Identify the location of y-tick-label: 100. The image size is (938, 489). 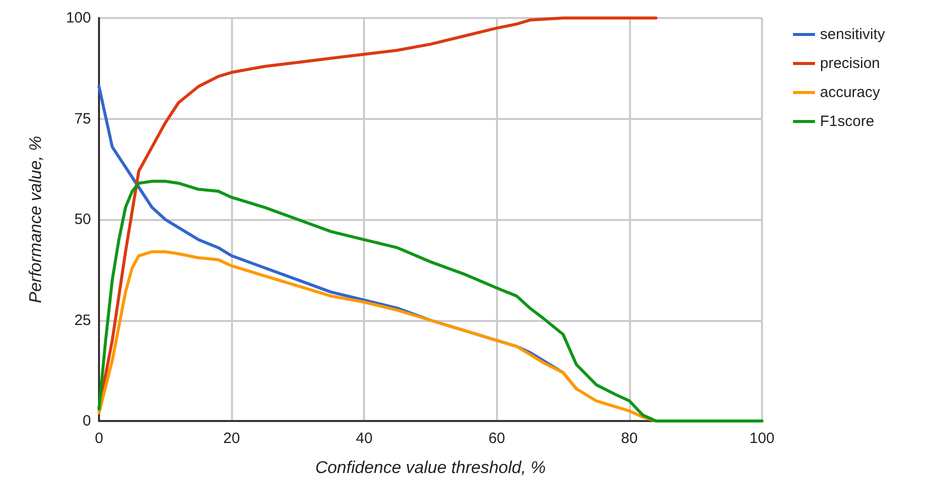
(78, 18).